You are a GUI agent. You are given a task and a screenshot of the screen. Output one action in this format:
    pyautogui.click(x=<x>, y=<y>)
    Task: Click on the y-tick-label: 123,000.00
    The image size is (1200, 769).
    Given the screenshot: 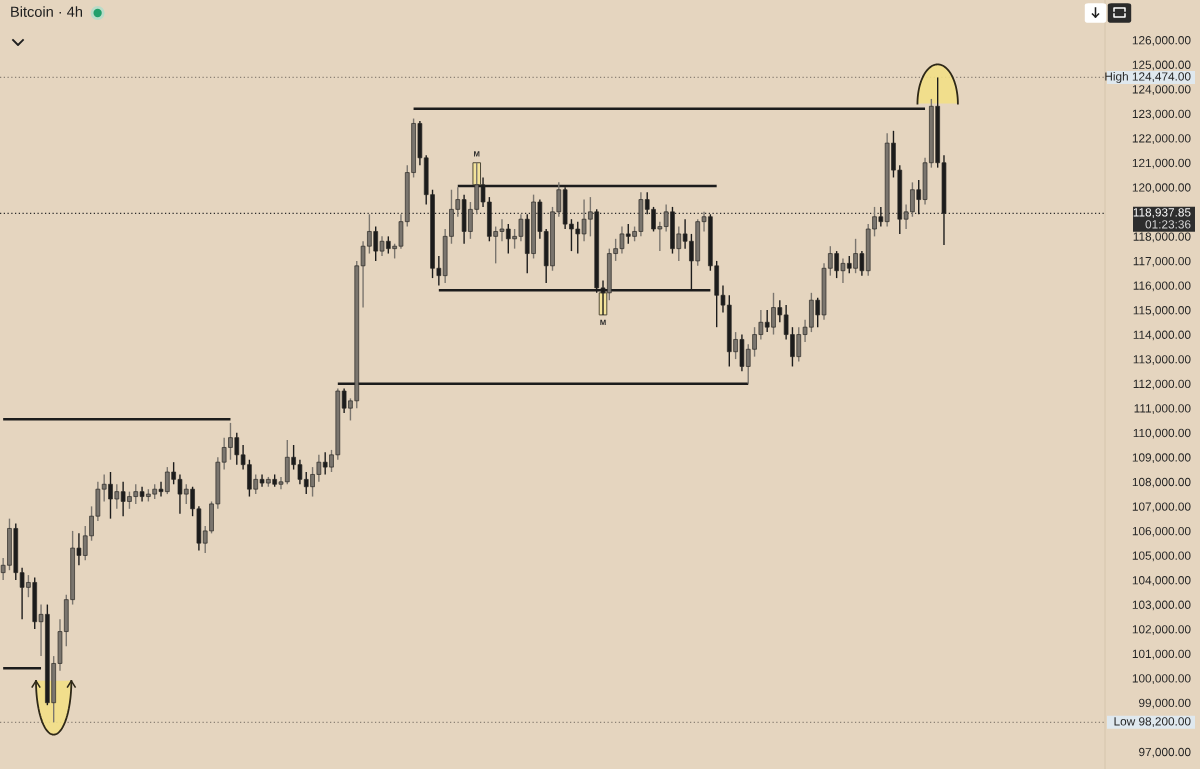 What is the action you would take?
    pyautogui.click(x=1161, y=114)
    